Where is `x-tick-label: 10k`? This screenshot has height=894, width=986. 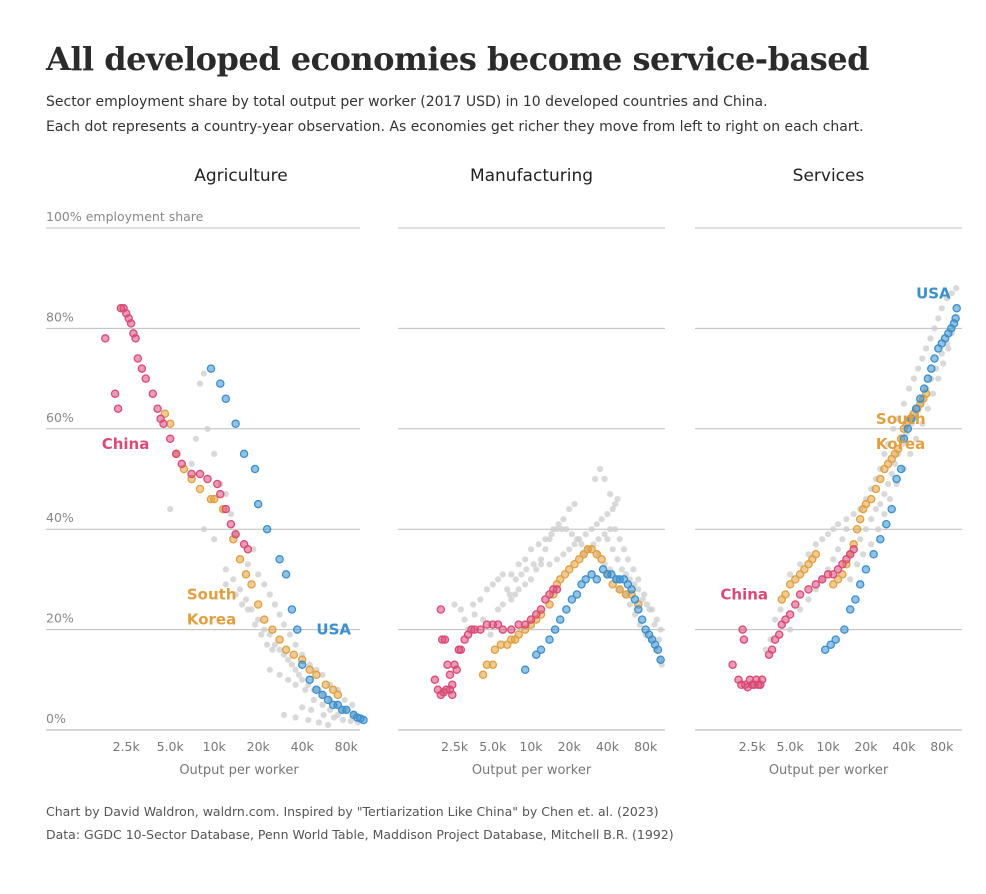 x-tick-label: 10k is located at coordinates (828, 746).